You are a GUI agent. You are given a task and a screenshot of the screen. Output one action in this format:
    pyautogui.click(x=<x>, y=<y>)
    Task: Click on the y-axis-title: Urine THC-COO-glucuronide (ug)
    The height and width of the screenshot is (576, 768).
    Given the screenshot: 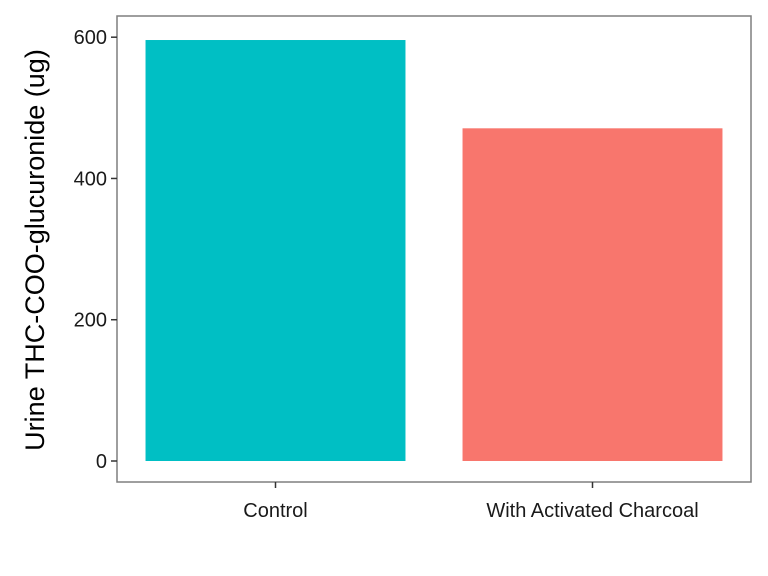 What is the action you would take?
    pyautogui.click(x=35, y=250)
    